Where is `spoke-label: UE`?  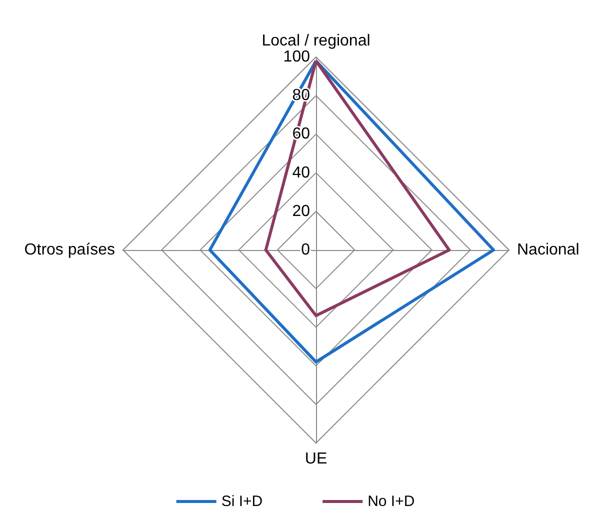
spoke-label: UE is located at coordinates (316, 459).